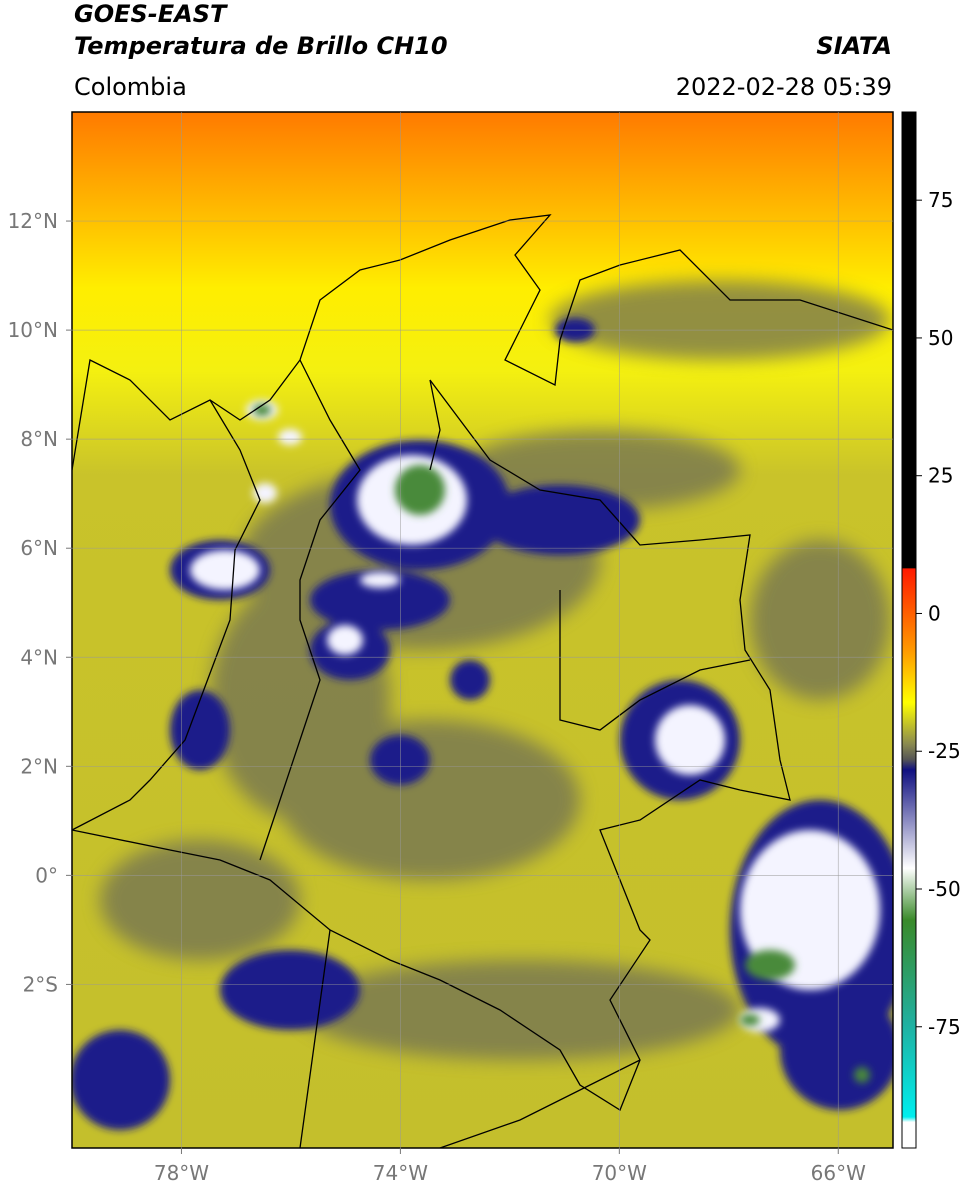 The image size is (966, 1190). Describe the element at coordinates (261, 46) in the screenshot. I see `title-line2: Temperatura de Brillo CH10` at that location.